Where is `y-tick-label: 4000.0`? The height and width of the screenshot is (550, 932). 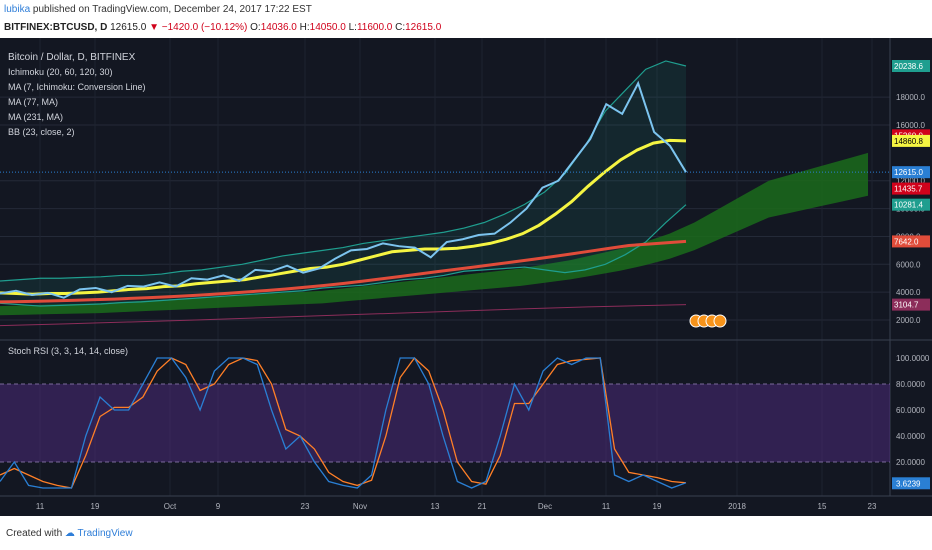
y-tick-label: 4000.0 is located at coordinates (908, 292).